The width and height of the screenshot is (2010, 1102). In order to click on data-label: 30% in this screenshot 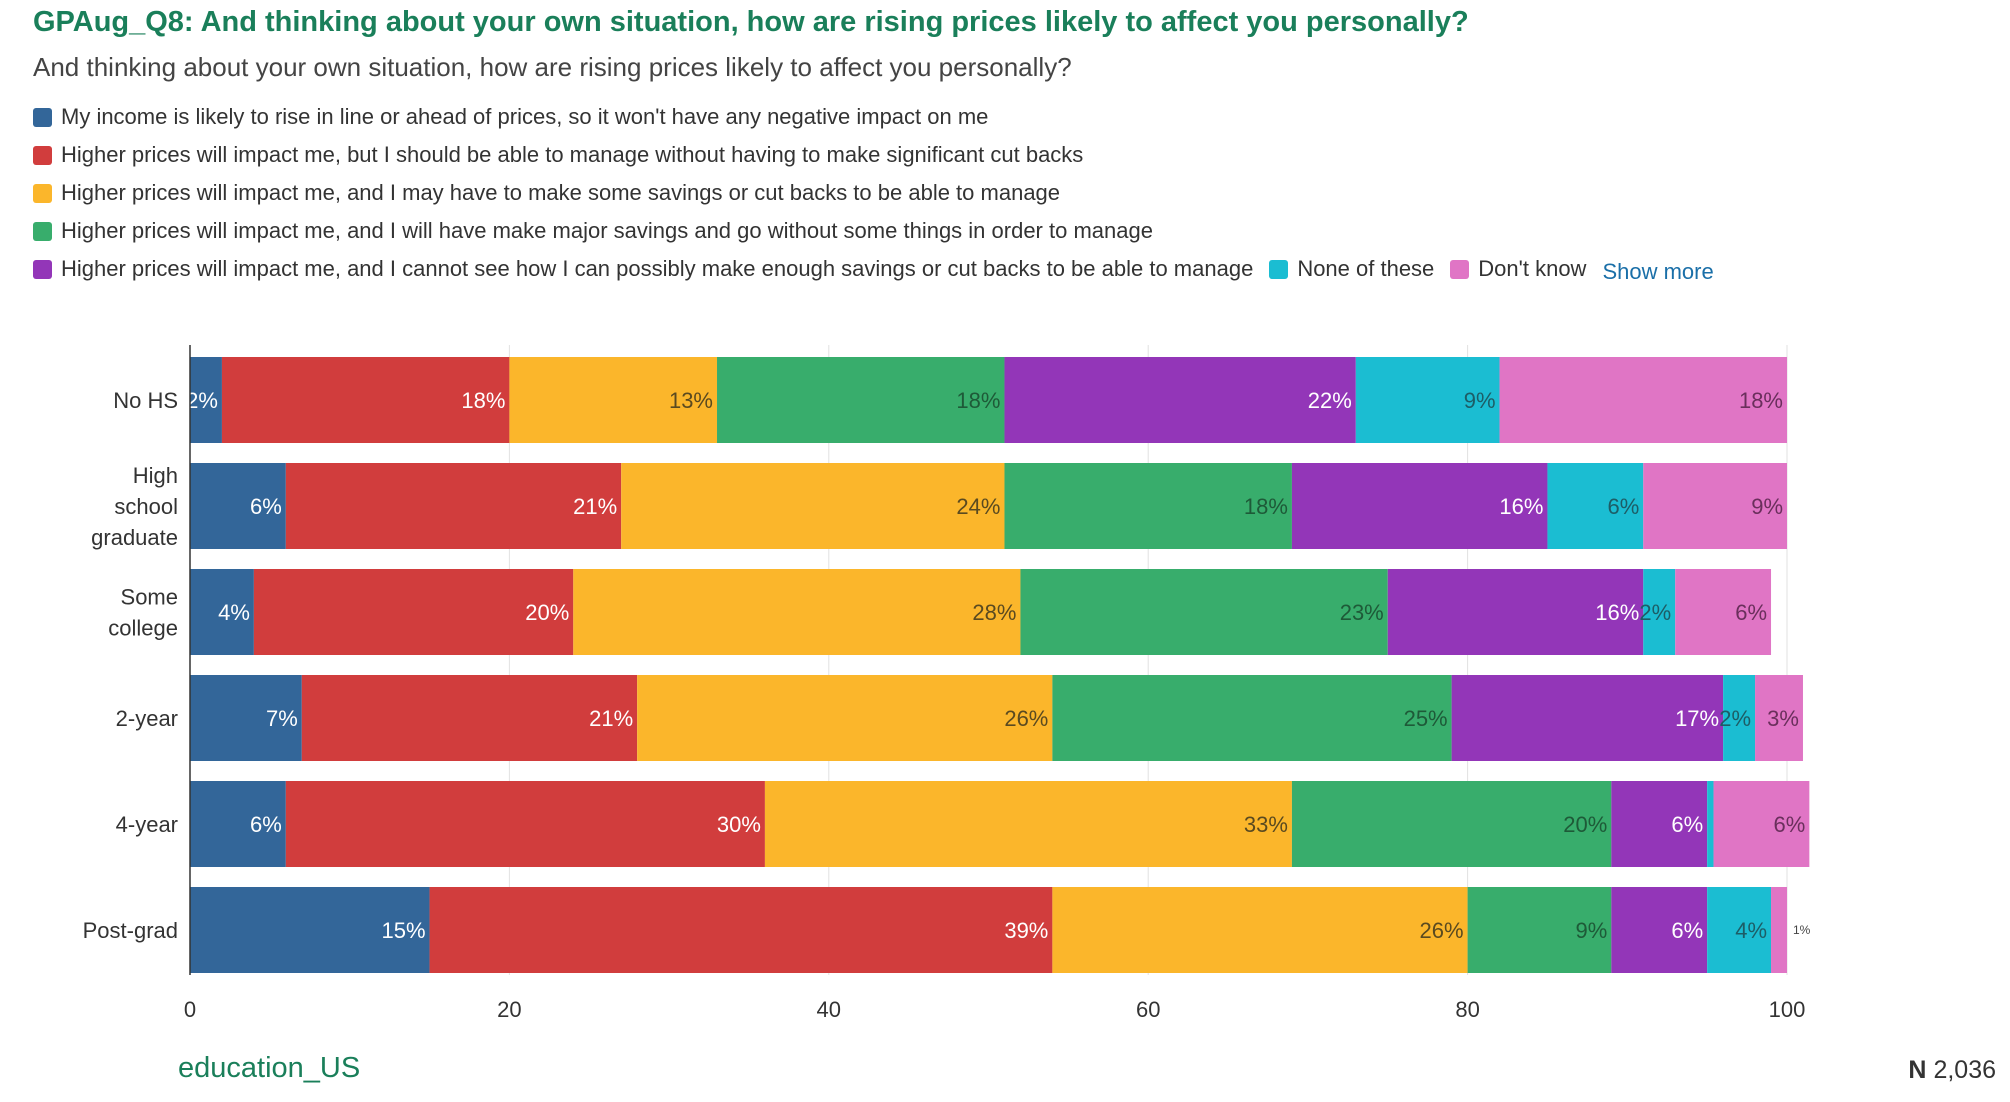, I will do `click(739, 824)`.